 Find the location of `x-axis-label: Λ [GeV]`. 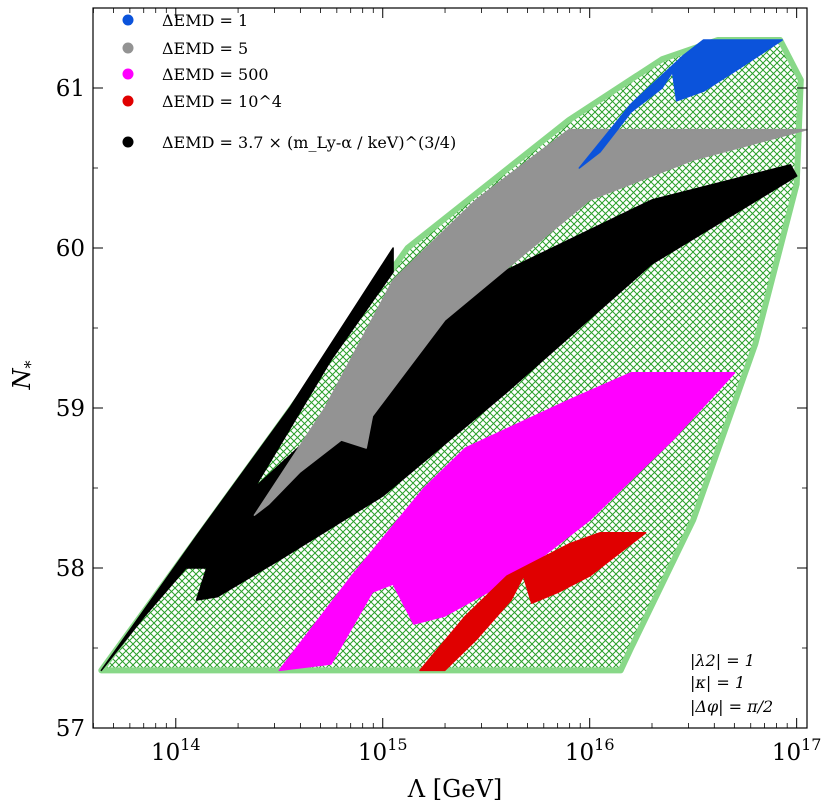

x-axis-label: Λ [GeV] is located at coordinates (454, 789).